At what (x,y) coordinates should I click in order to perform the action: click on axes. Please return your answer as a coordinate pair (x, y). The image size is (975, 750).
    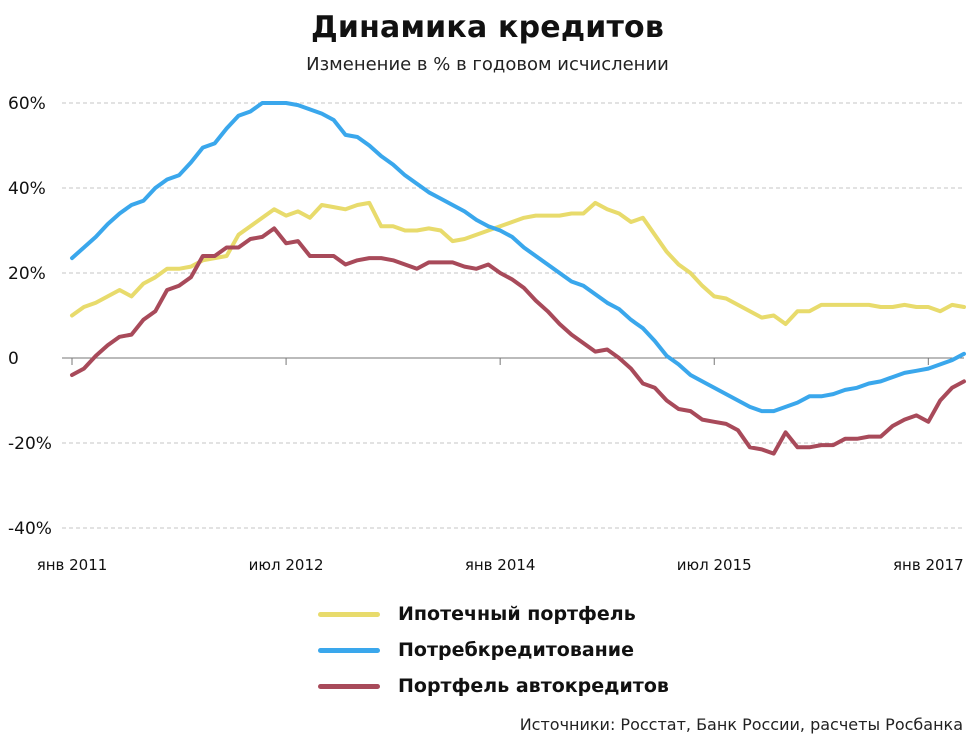
    Looking at the image, I should click on (513, 361).